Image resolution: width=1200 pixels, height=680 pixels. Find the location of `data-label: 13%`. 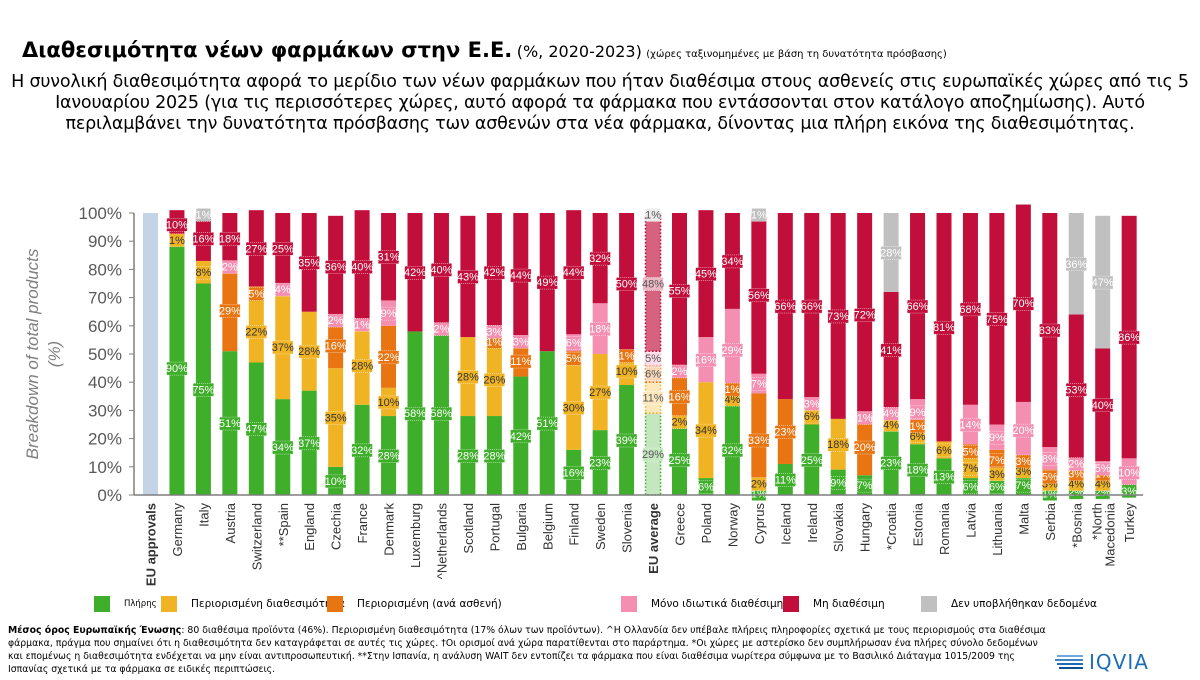

data-label: 13% is located at coordinates (944, 478).